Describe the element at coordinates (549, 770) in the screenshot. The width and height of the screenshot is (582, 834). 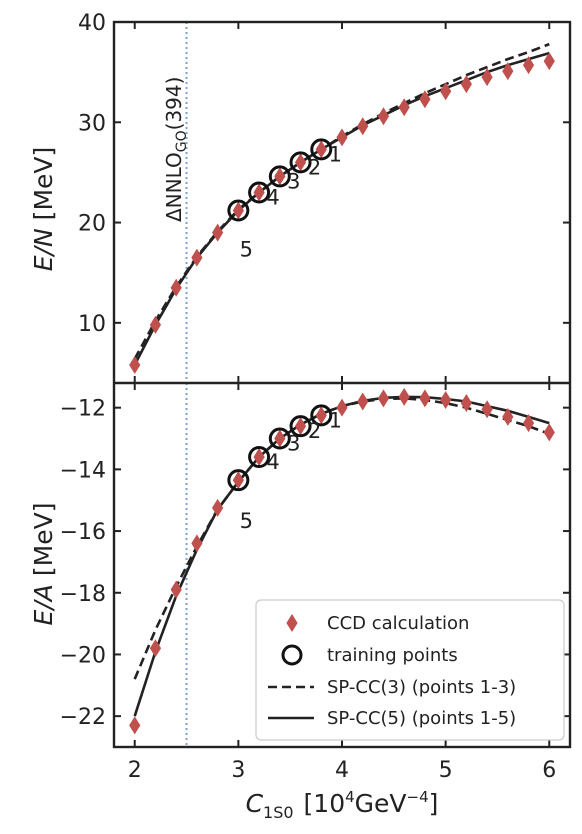
I see `x-tick-label: 6` at that location.